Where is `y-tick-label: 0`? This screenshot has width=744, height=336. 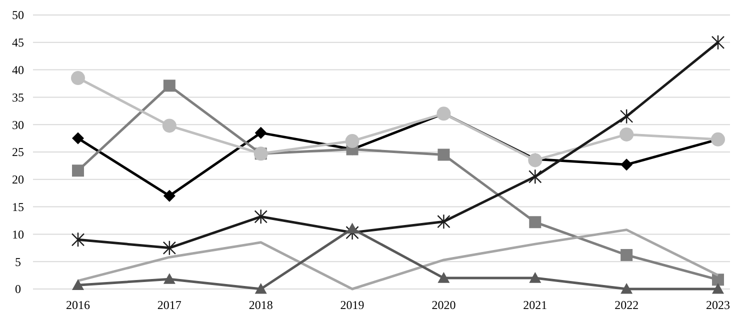
y-tick-label: 0 is located at coordinates (18, 289).